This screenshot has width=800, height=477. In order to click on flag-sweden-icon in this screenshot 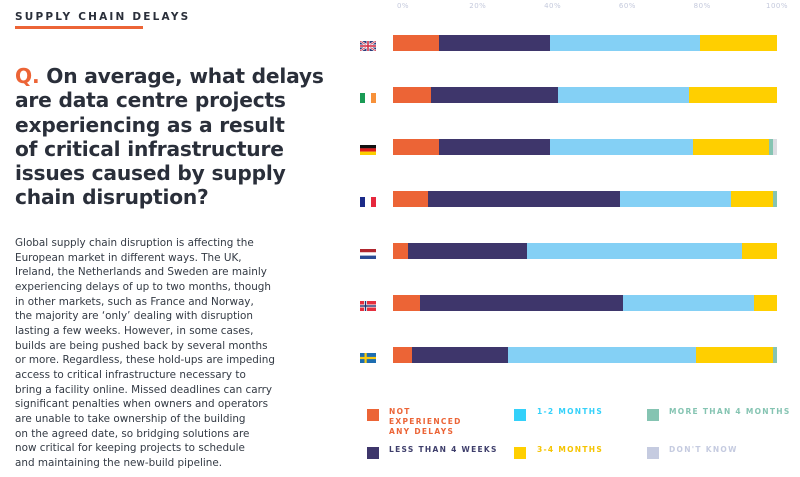, I will do `click(368, 356)`.